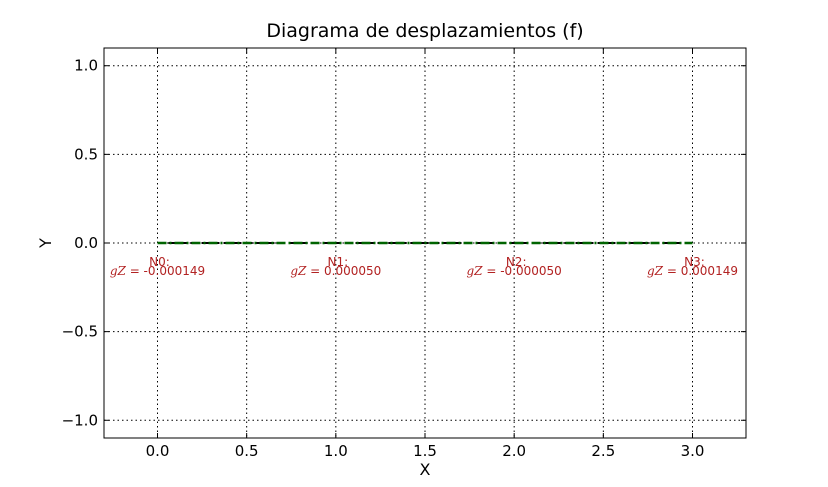 This screenshot has width=828, height=487. Describe the element at coordinates (514, 451) in the screenshot. I see `x-tick-label: 2.0` at that location.